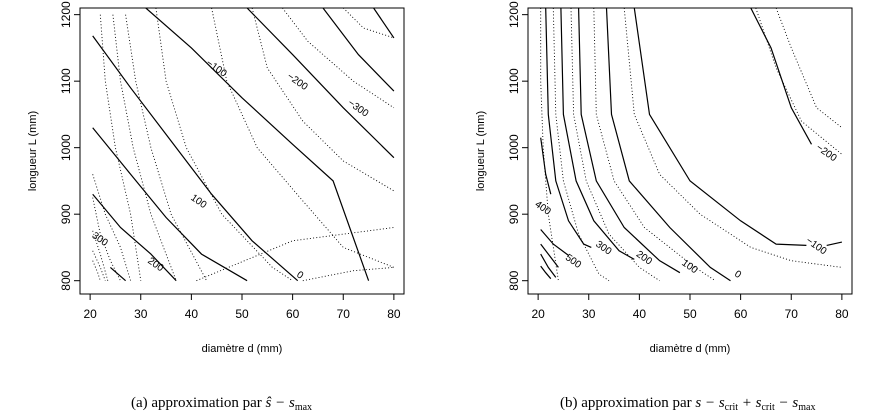 This screenshot has height=420, width=869. I want to click on caption-b-formula3: − s, so click(787, 403).